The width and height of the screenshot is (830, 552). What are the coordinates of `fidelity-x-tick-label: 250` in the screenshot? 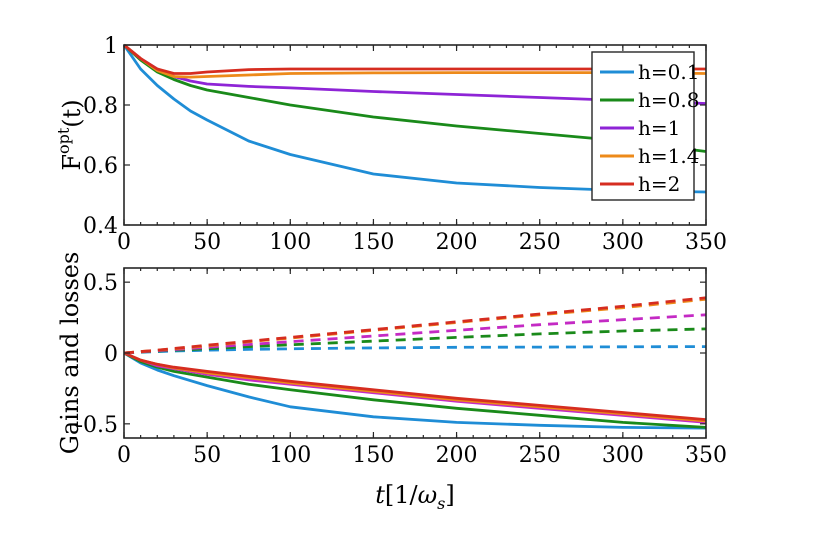 It's located at (540, 242).